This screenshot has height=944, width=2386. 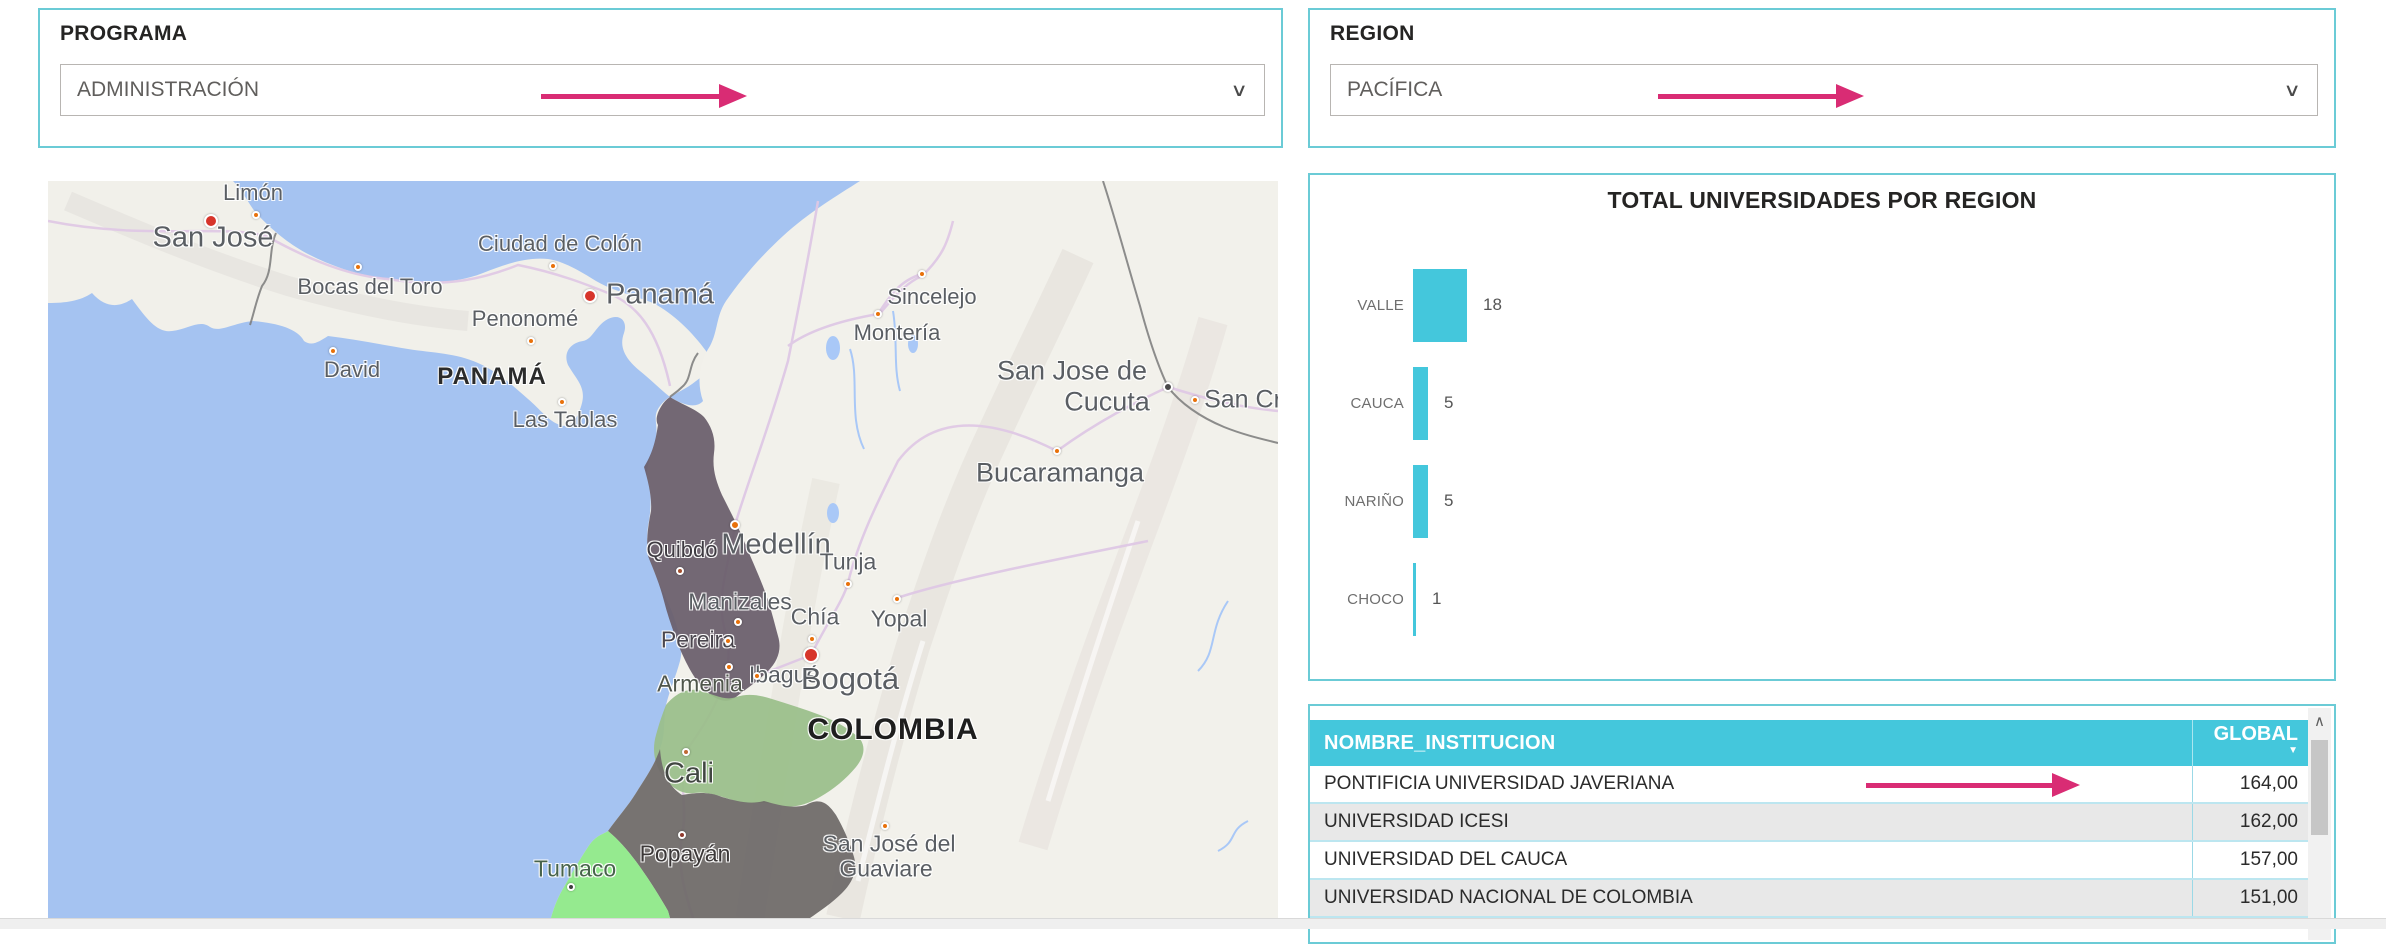 I want to click on map-city-label: Bocas del Toro, so click(x=370, y=286).